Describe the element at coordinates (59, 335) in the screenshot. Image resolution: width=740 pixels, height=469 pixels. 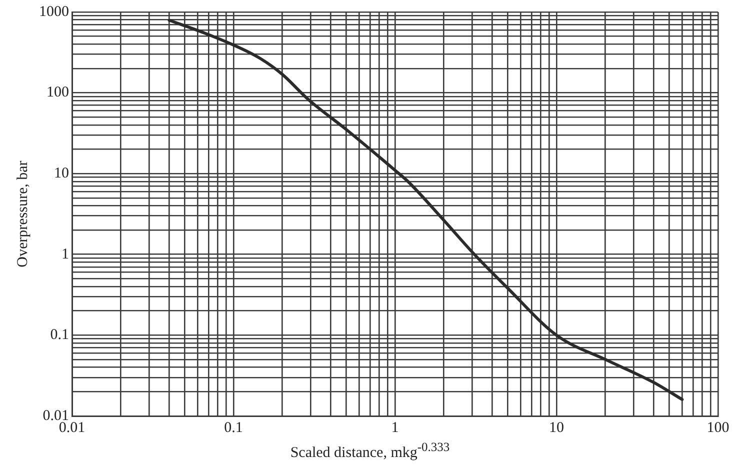
I see `y-tick-label: 0.1` at that location.